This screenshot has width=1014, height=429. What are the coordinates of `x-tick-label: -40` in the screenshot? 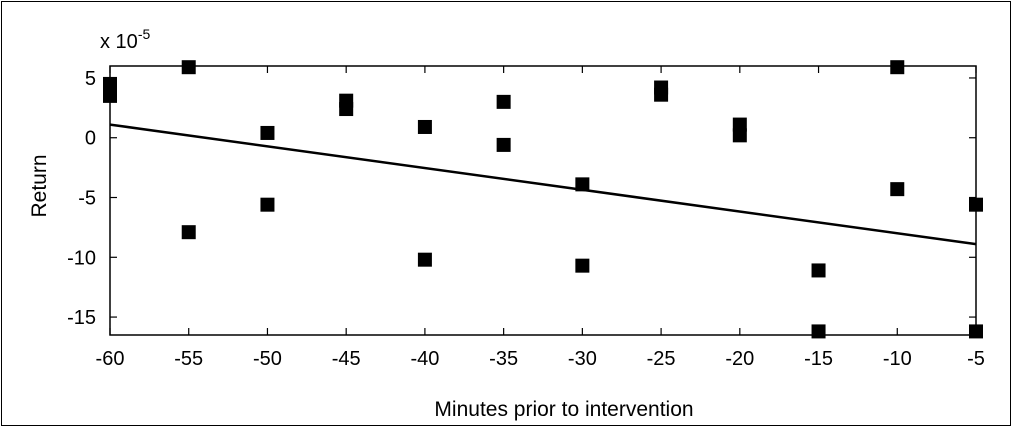 It's located at (424, 359).